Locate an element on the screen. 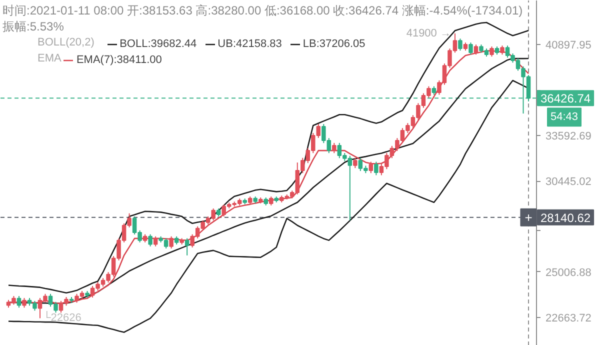 This screenshot has height=345, width=600. legend-label: LB:37206.05 is located at coordinates (334, 44).